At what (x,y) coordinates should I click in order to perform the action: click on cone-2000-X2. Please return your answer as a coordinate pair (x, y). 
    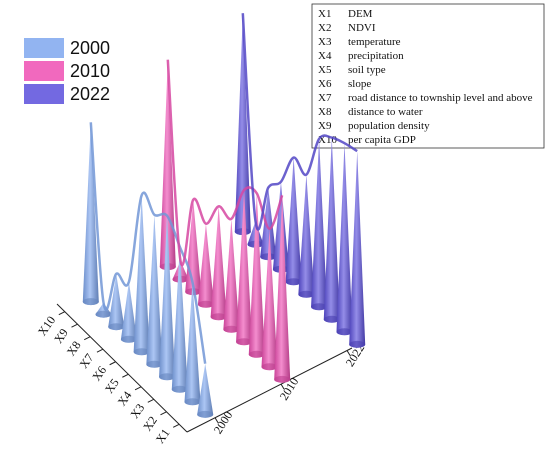
    Looking at the image, I should click on (192, 344).